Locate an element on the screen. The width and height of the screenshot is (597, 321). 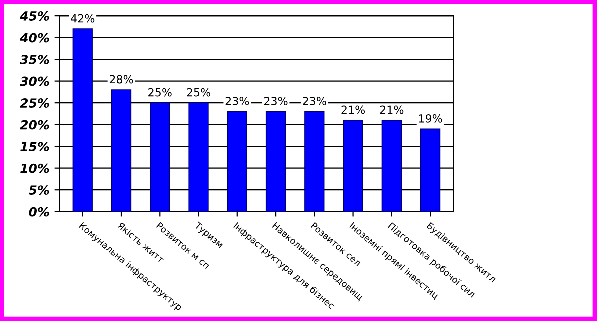
y-tick-label: 15% is located at coordinates (35, 147).